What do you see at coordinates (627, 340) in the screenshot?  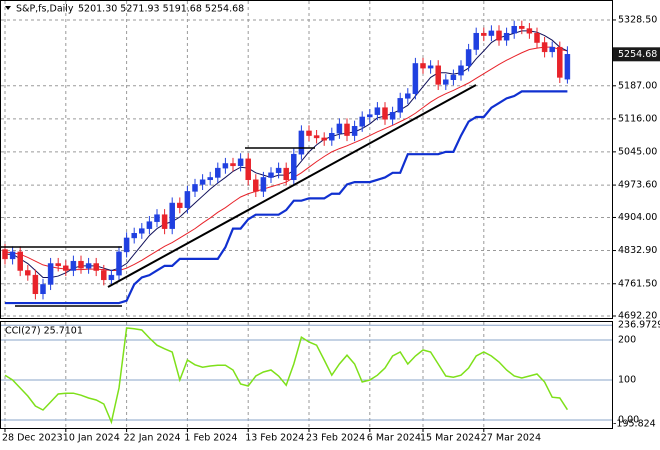 I see `y-tick-label: 200` at bounding box center [627, 340].